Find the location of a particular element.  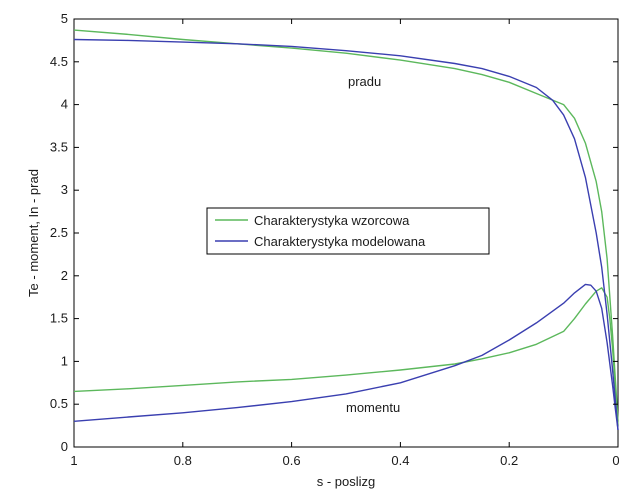

legend-label-wzorcowa: Charakterystyka wzorcowa is located at coordinates (332, 220).